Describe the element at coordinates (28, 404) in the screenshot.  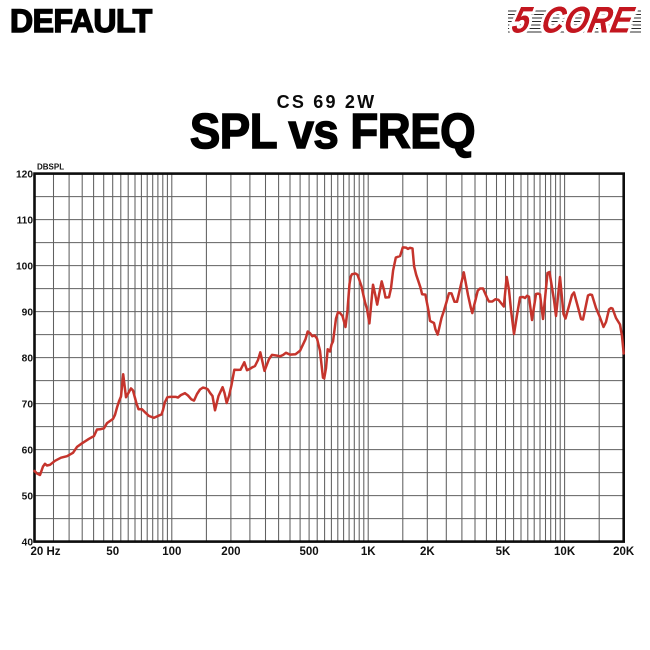
I see `svg-text: 70` at that location.